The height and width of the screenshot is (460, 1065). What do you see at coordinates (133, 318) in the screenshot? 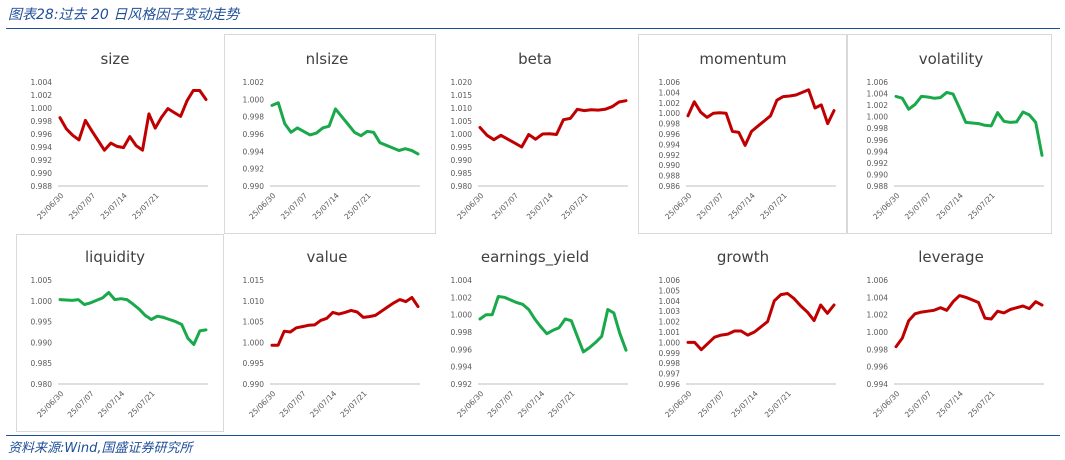
I see `series-line-liquidity` at bounding box center [133, 318].